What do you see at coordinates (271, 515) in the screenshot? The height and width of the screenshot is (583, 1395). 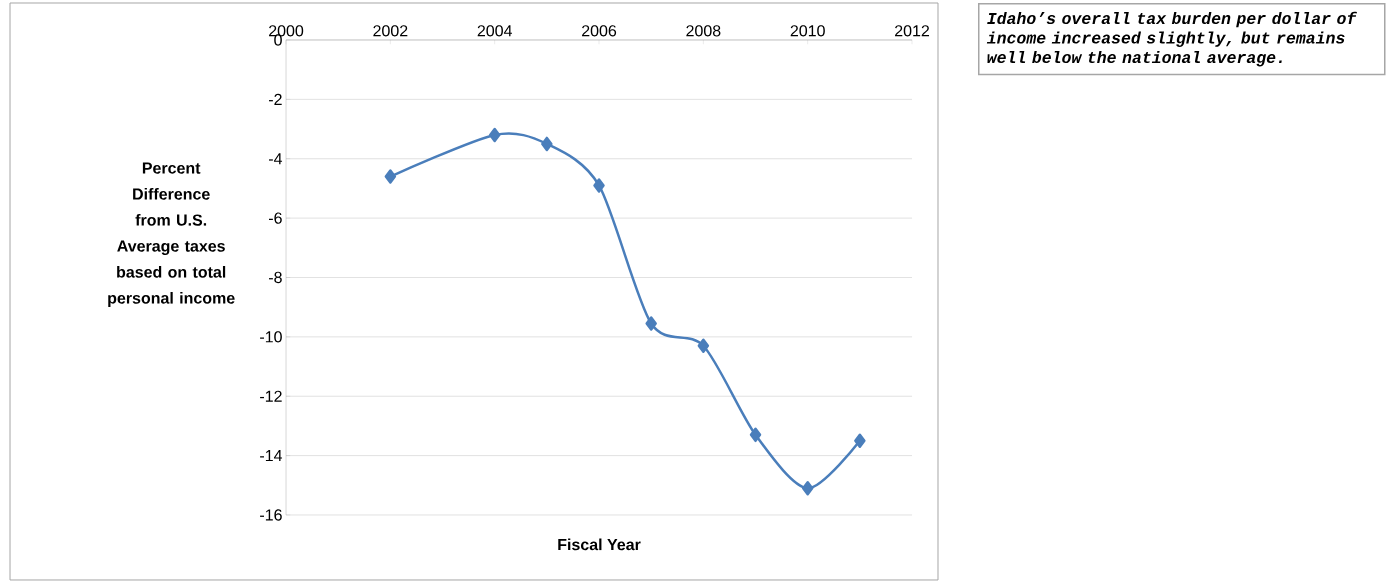 I see `y-tick-label: -16` at bounding box center [271, 515].